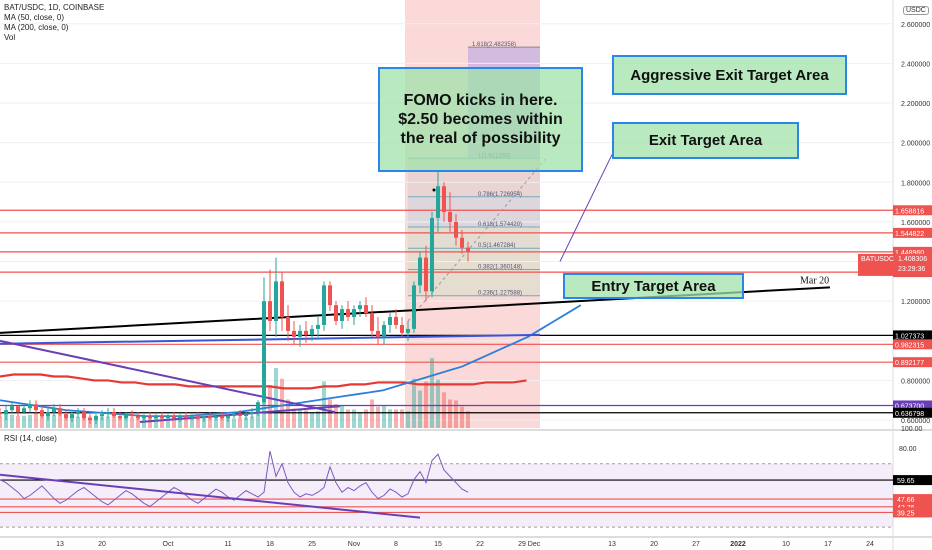  What do you see at coordinates (786, 544) in the screenshot?
I see `x-tick-label: 10` at bounding box center [786, 544].